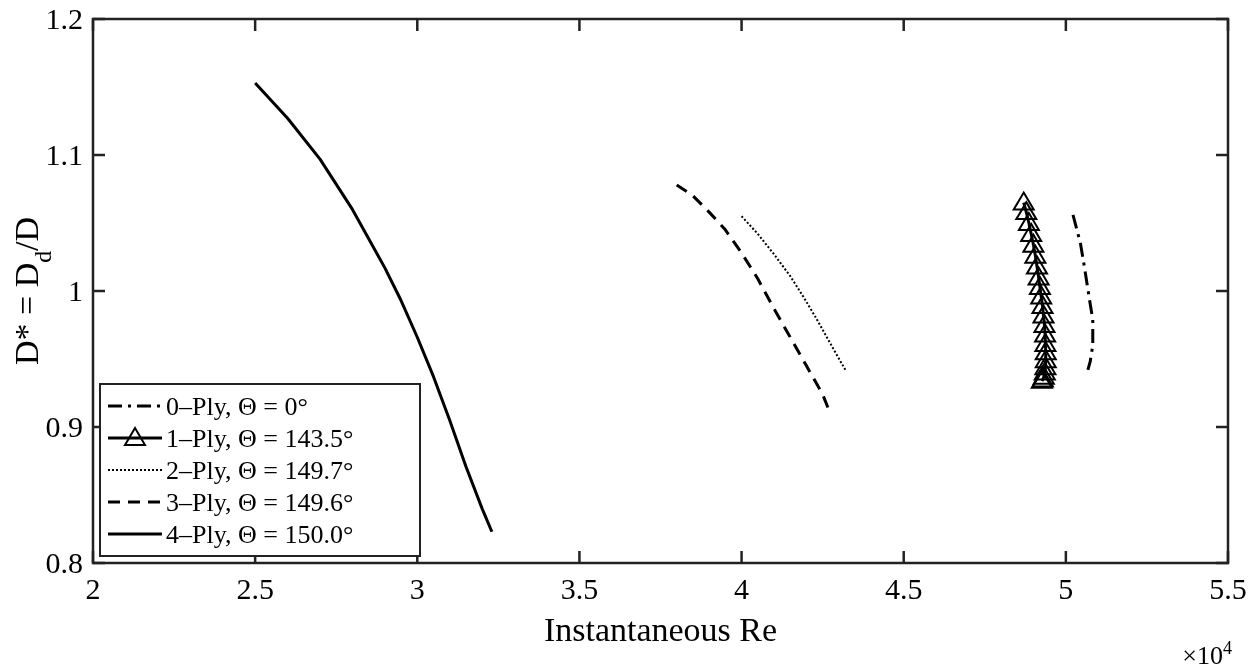  I want to click on x-tick-label: 5, so click(1066, 588).